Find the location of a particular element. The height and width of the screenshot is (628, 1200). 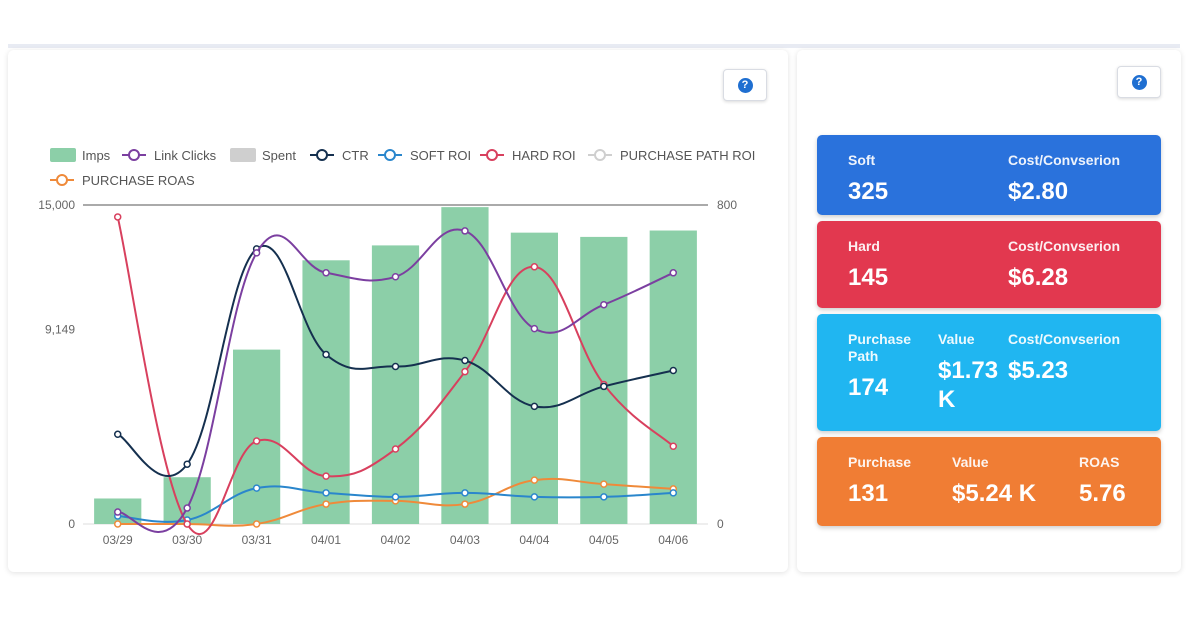

legend-item-soft-roi: SOFT ROI is located at coordinates (424, 155).